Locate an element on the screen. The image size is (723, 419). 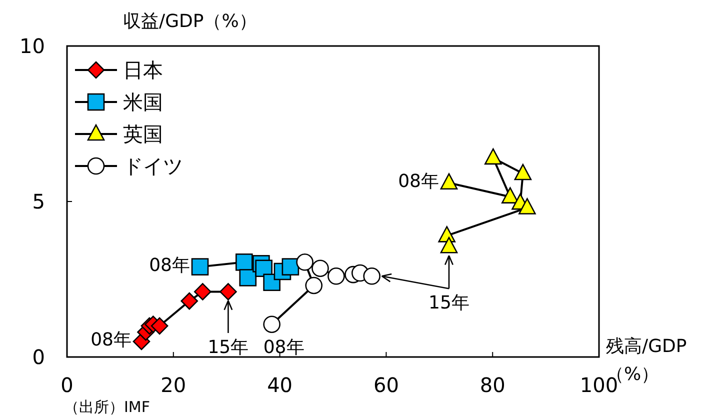
x-tick-label: 80 is located at coordinates (493, 385).